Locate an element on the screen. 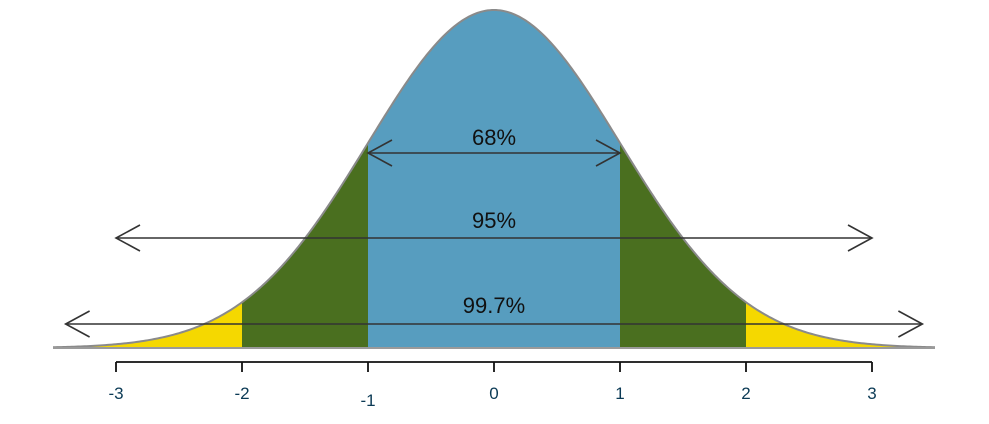  x-tick-label: 1 is located at coordinates (619, 393).